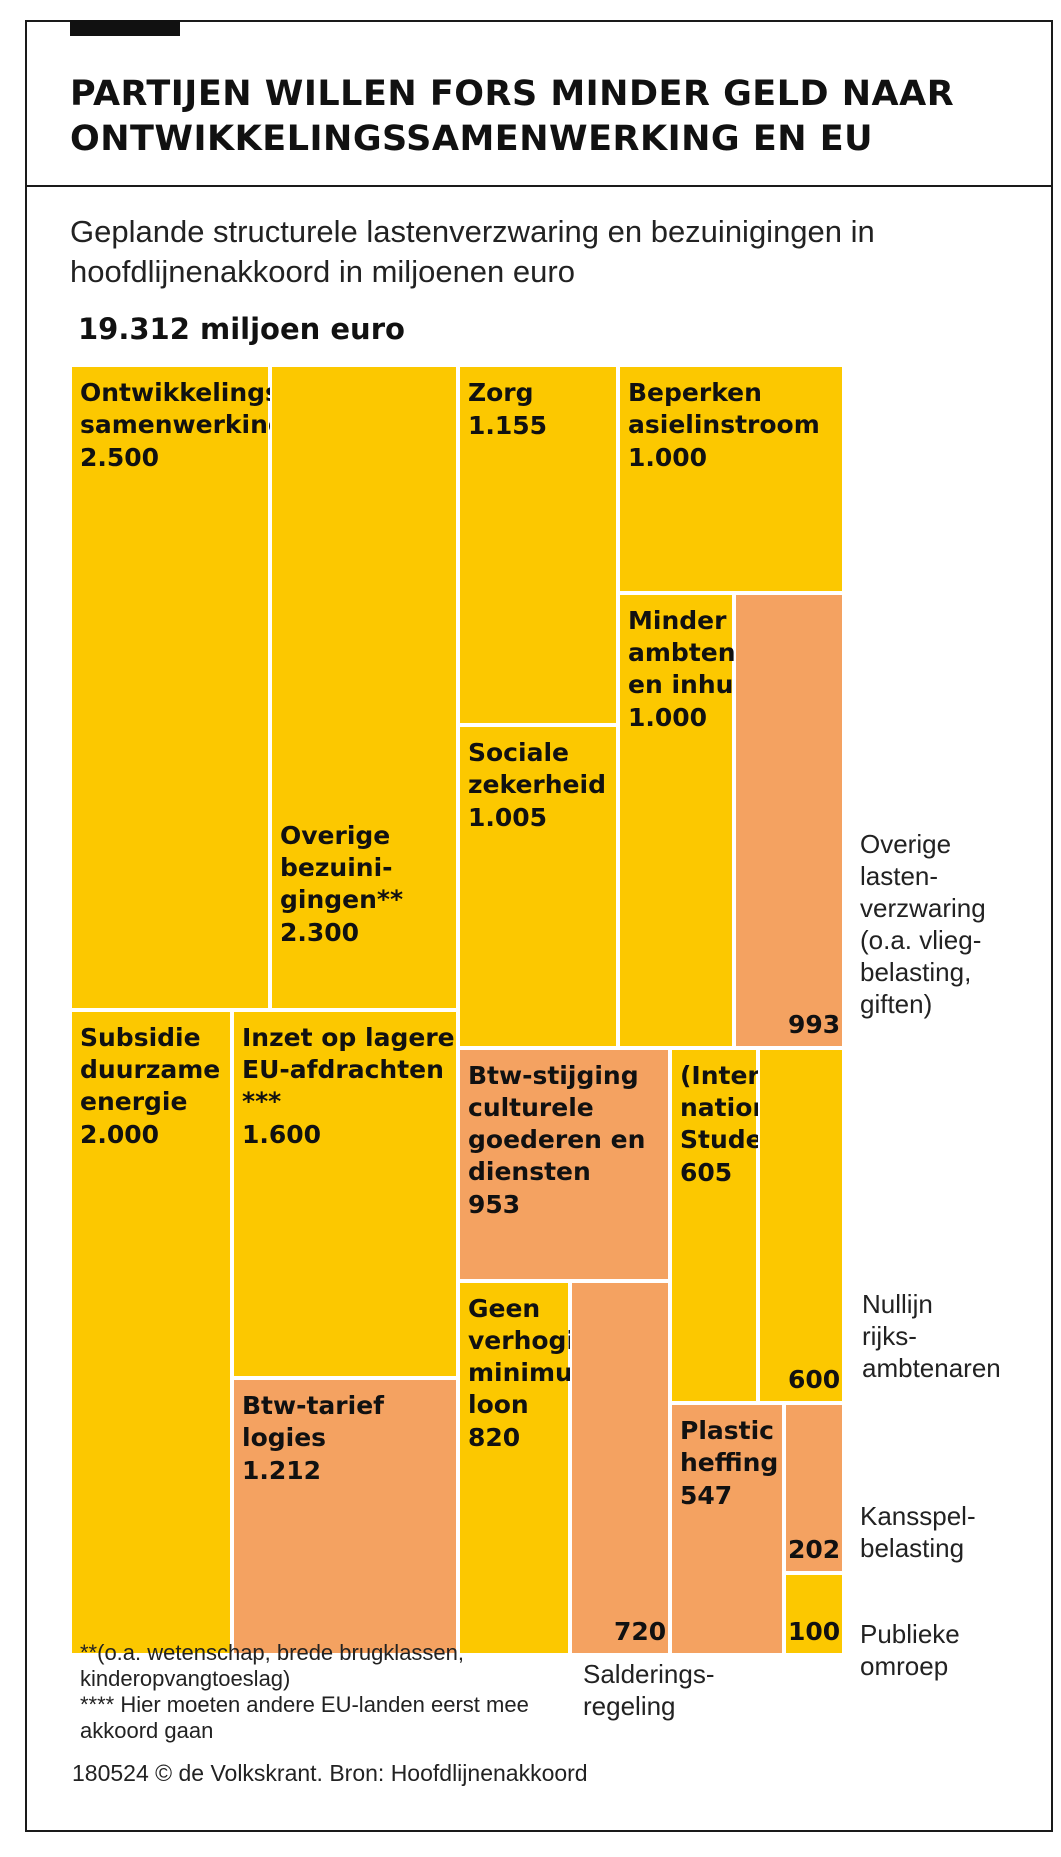 The image size is (1061, 1857). What do you see at coordinates (814, 1549) in the screenshot?
I see `tile-value: 202` at bounding box center [814, 1549].